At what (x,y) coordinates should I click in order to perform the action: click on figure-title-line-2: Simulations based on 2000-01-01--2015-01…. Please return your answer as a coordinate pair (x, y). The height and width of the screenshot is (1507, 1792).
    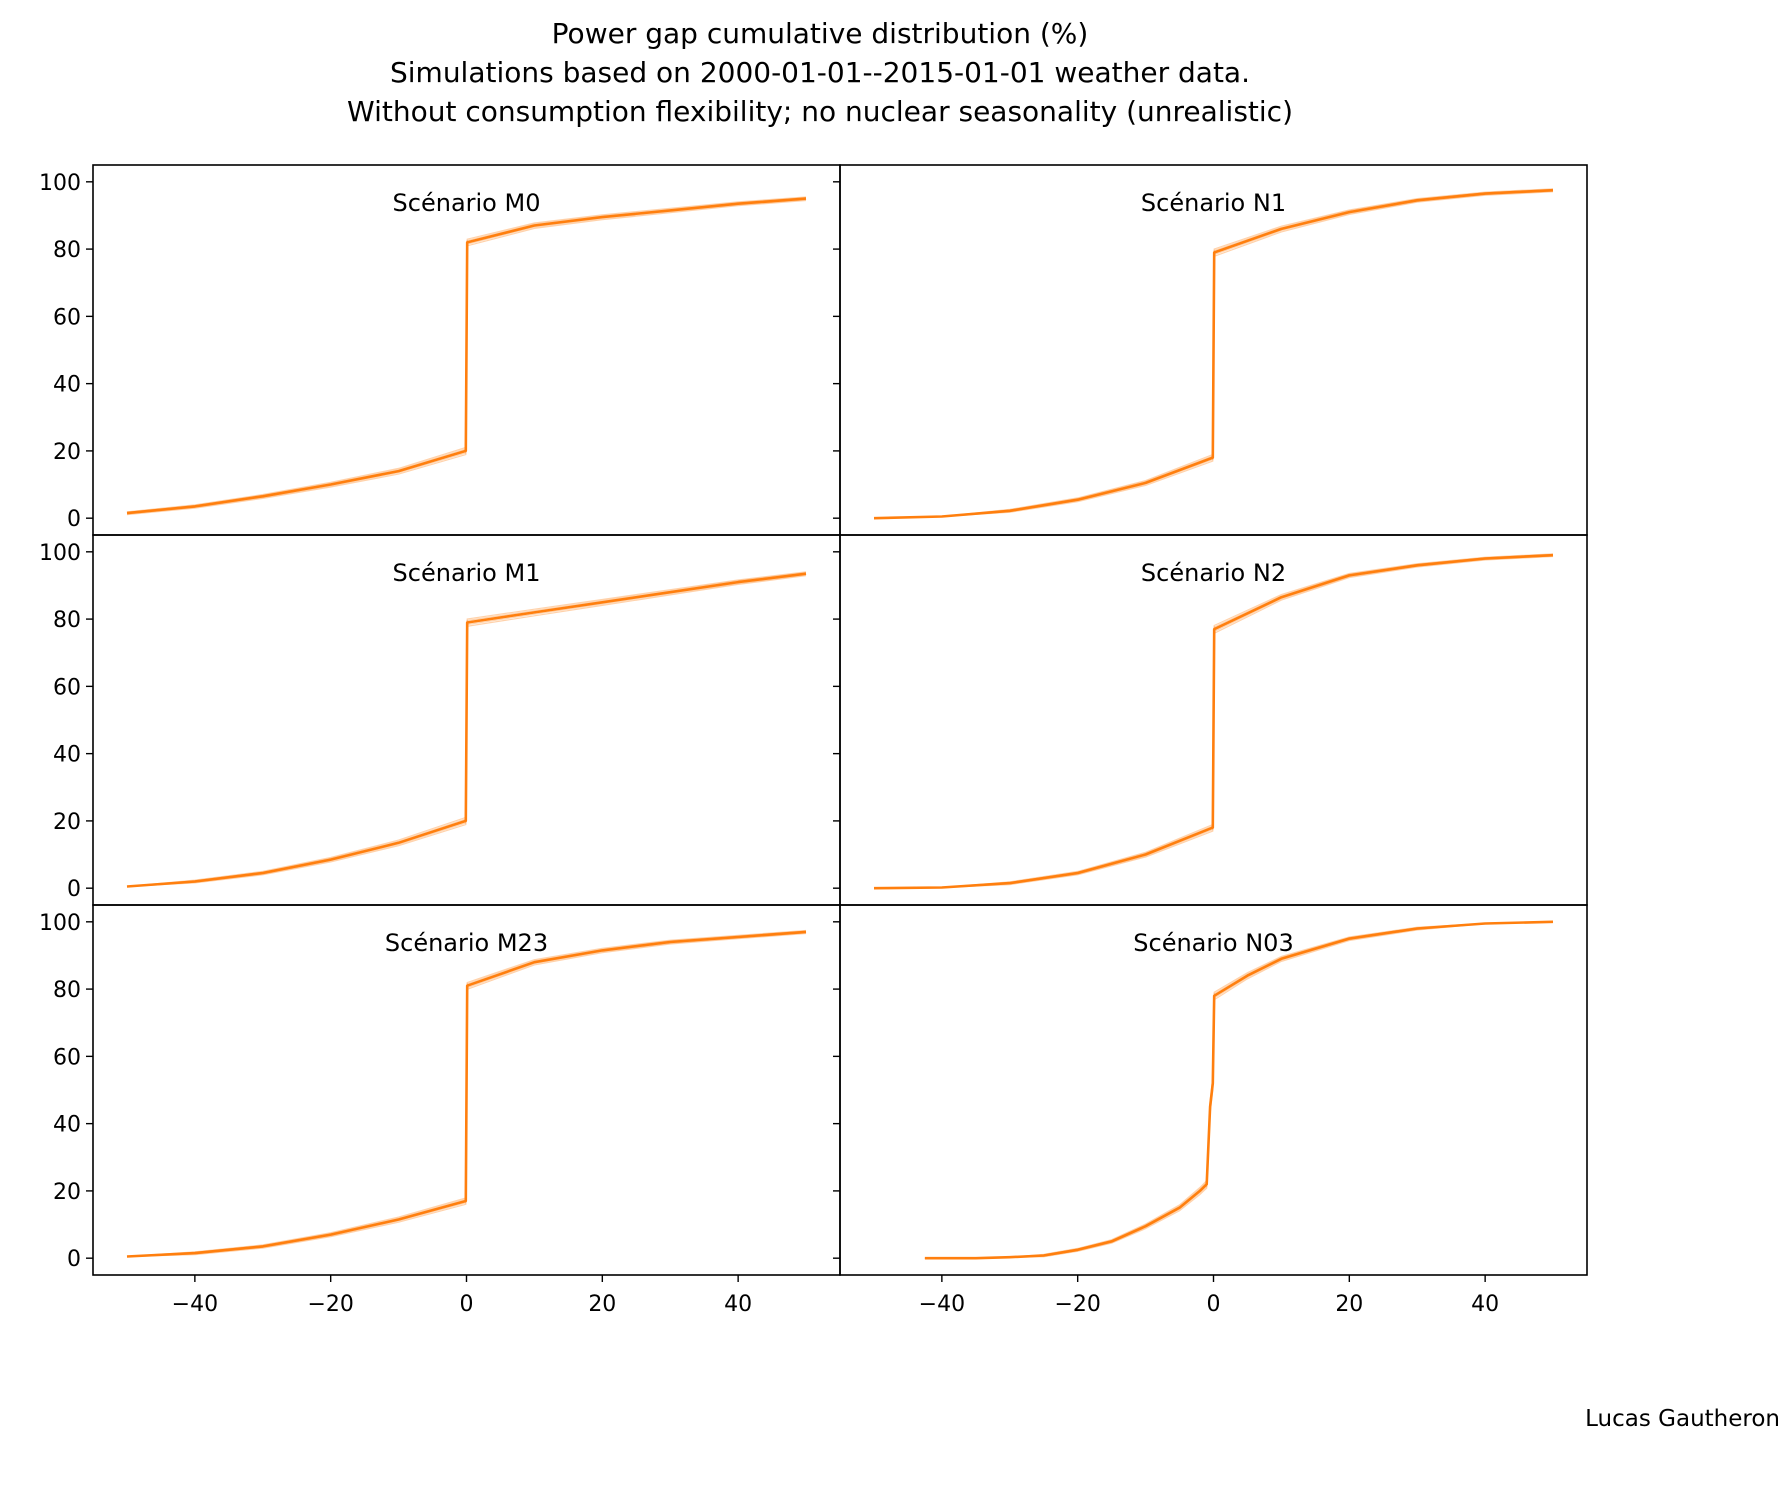
    Looking at the image, I should click on (819, 72).